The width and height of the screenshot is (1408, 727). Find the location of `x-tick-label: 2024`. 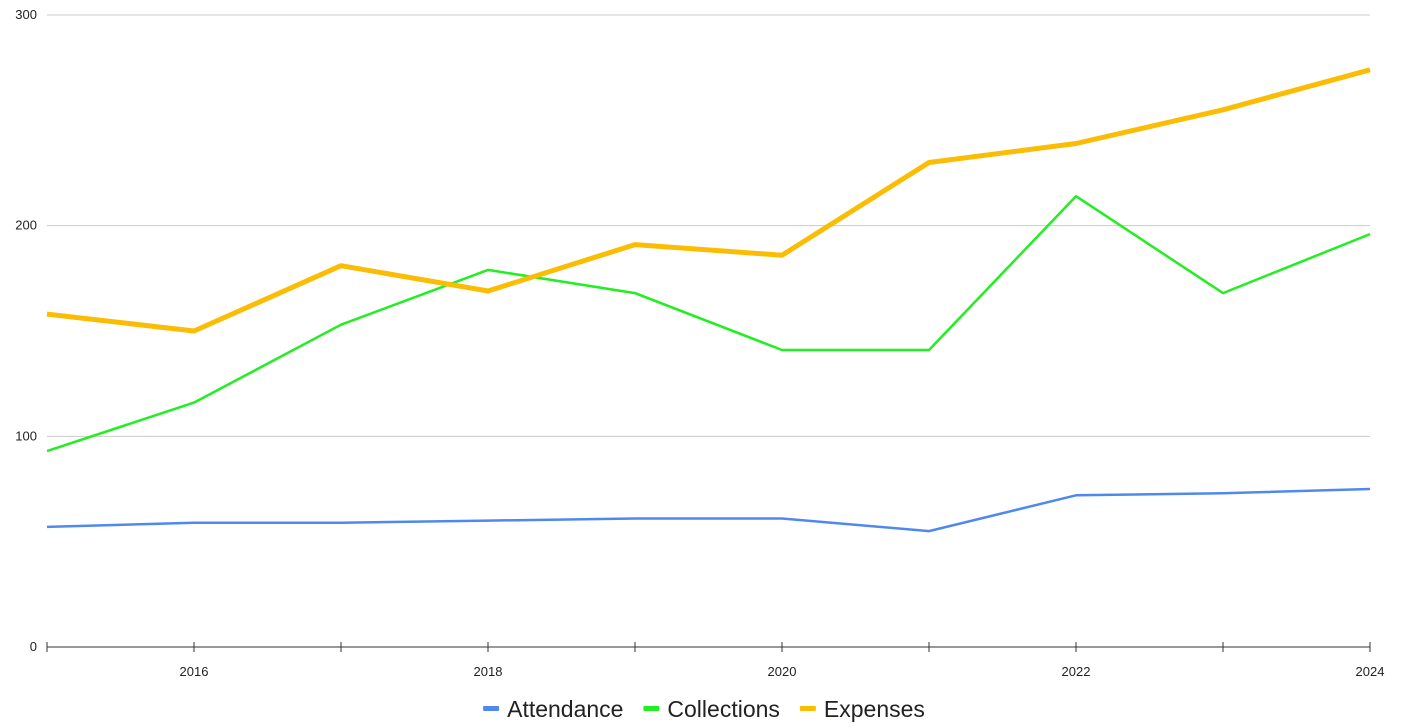

x-tick-label: 2024 is located at coordinates (1370, 671).